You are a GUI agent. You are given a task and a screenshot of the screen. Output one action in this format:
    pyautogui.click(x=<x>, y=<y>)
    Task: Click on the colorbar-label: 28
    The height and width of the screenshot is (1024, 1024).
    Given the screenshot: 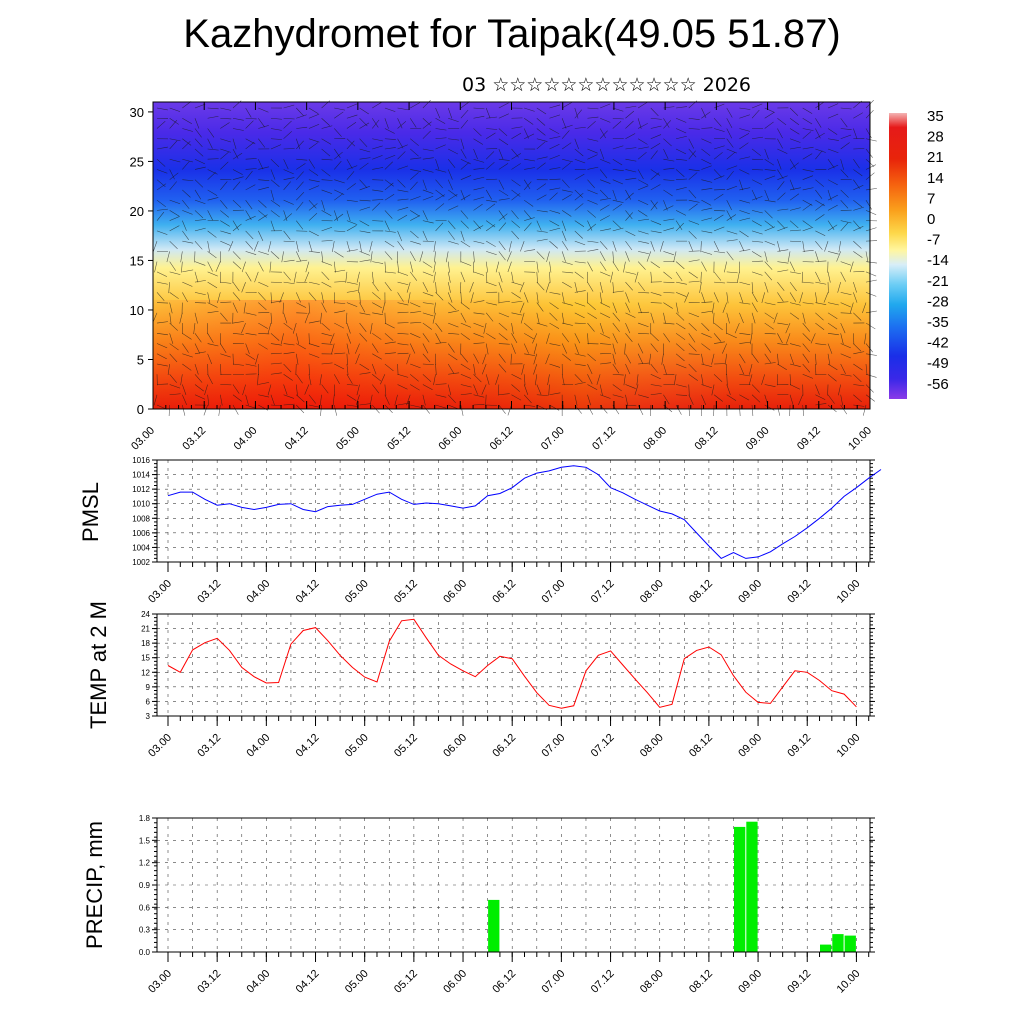 What is the action you would take?
    pyautogui.click(x=935, y=137)
    